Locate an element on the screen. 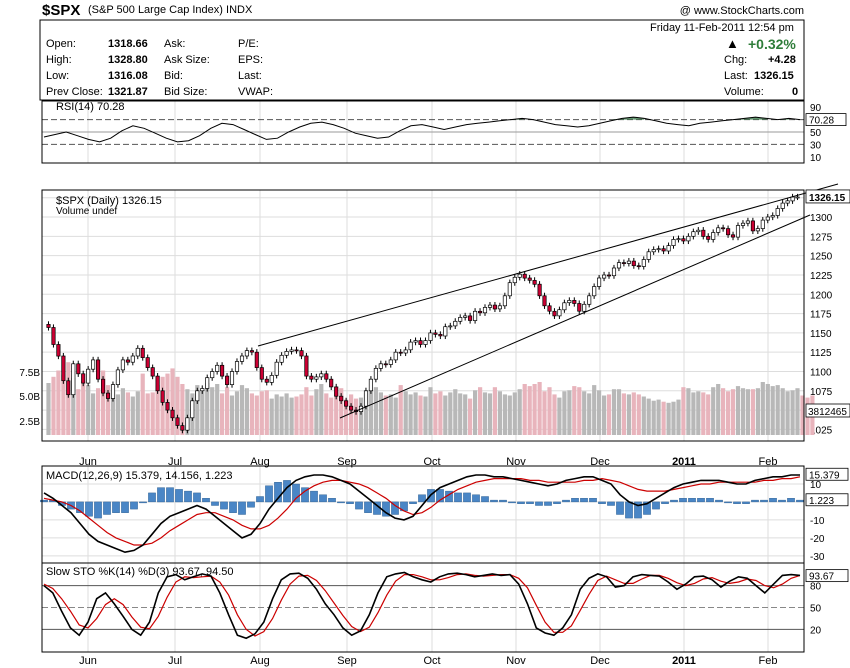 Image resolution: width=850 pixels, height=668 pixels. macd-signal-line is located at coordinates (422, 511).